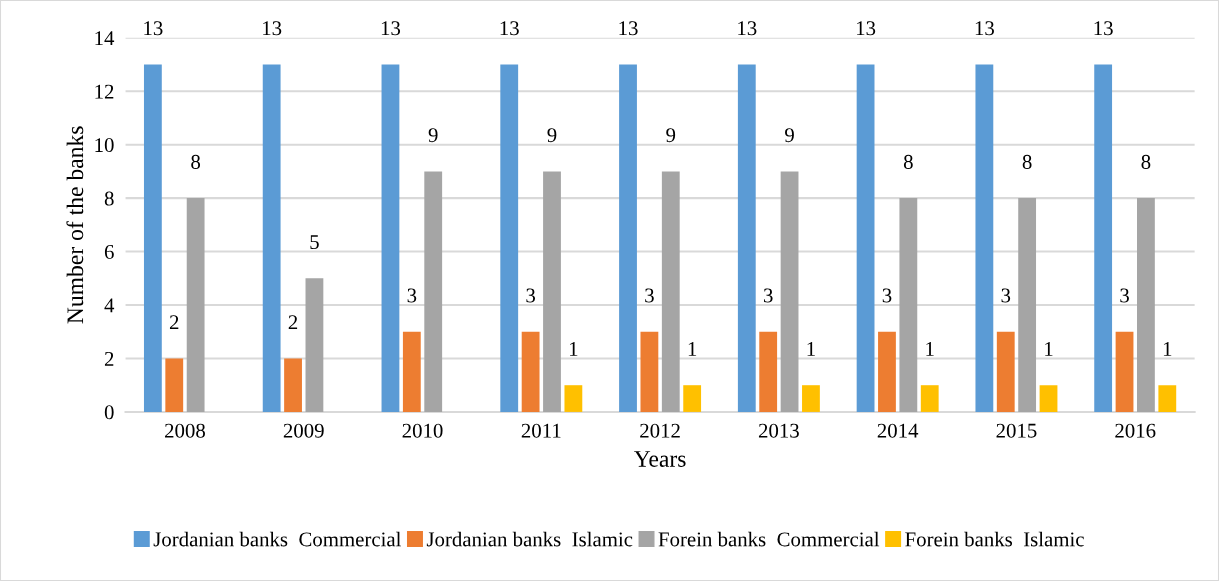  Describe the element at coordinates (75, 225) in the screenshot. I see `y-axis-title: Number of the banks` at that location.